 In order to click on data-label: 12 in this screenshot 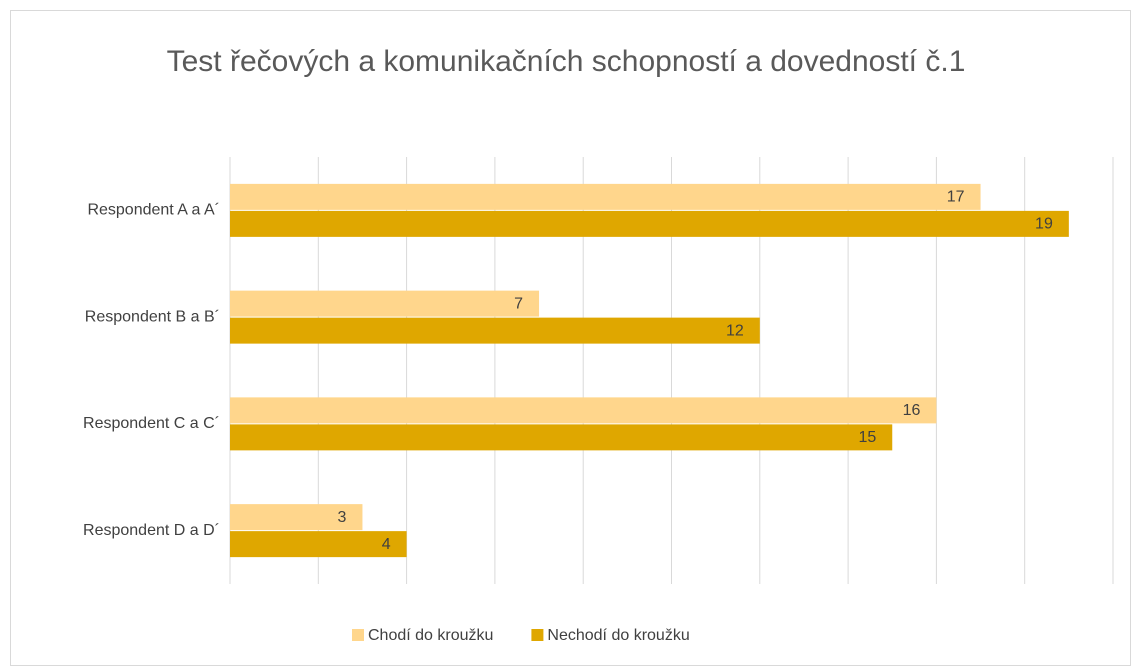, I will do `click(735, 330)`.